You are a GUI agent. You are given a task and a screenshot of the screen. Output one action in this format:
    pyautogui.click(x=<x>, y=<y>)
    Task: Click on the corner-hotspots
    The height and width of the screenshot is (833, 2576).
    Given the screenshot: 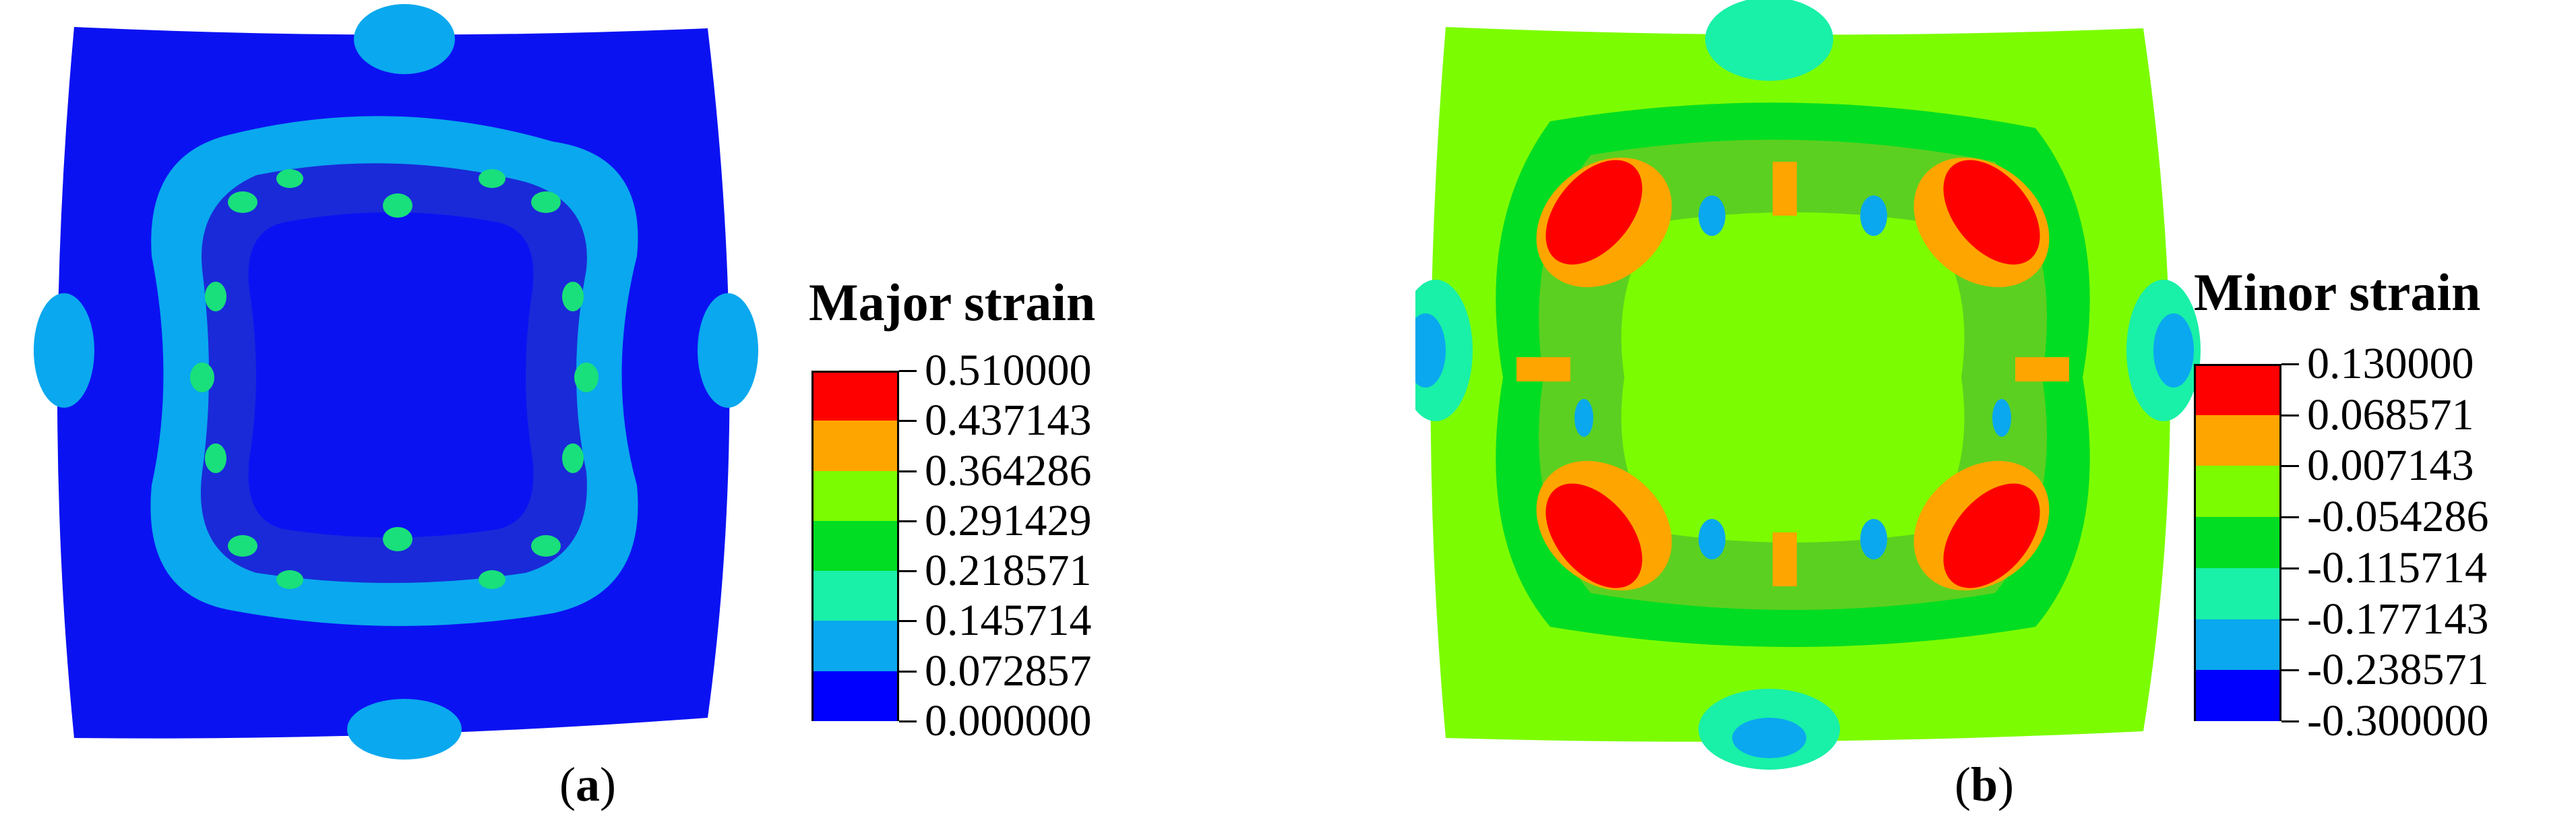 What is the action you would take?
    pyautogui.click(x=1793, y=374)
    